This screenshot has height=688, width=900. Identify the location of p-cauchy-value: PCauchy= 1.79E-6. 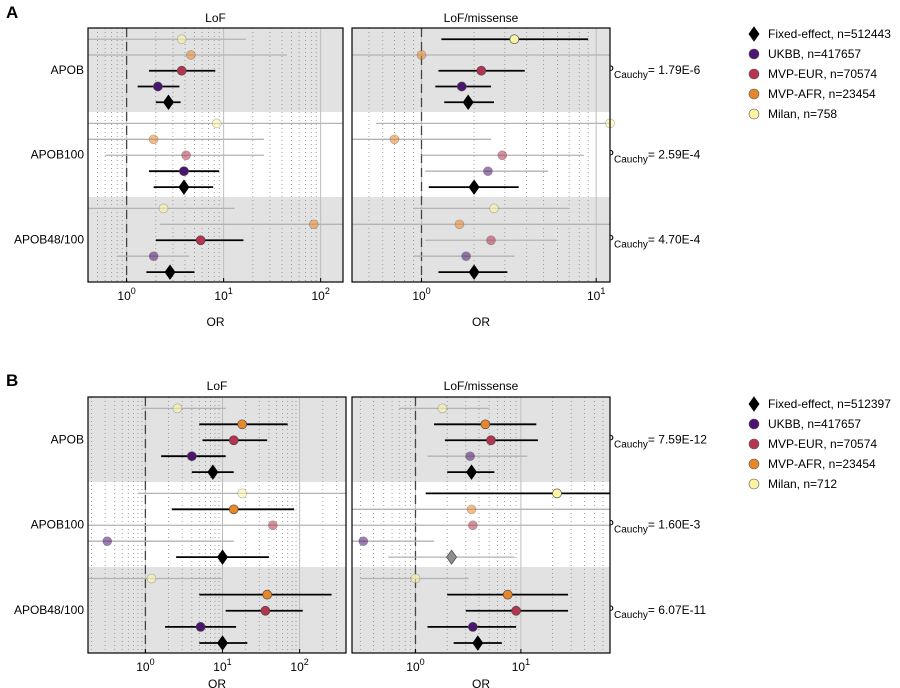
(653, 72).